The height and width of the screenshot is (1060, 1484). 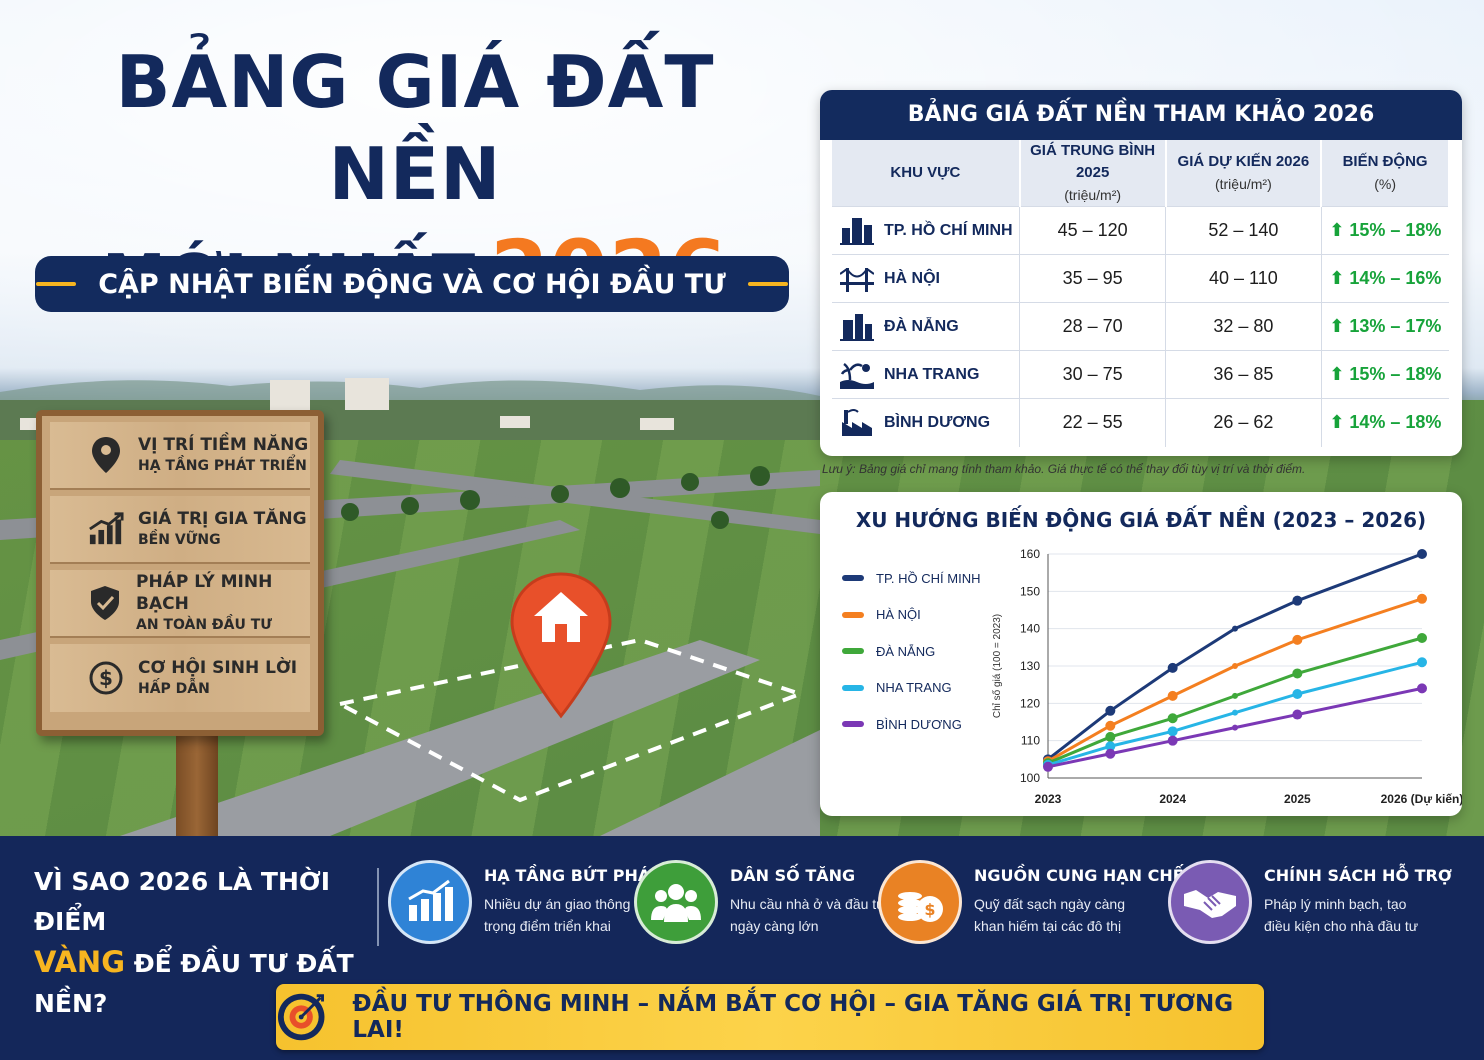 What do you see at coordinates (997, 666) in the screenshot?
I see `y-axis-label: Chỉ số giá (100 = 2023)` at bounding box center [997, 666].